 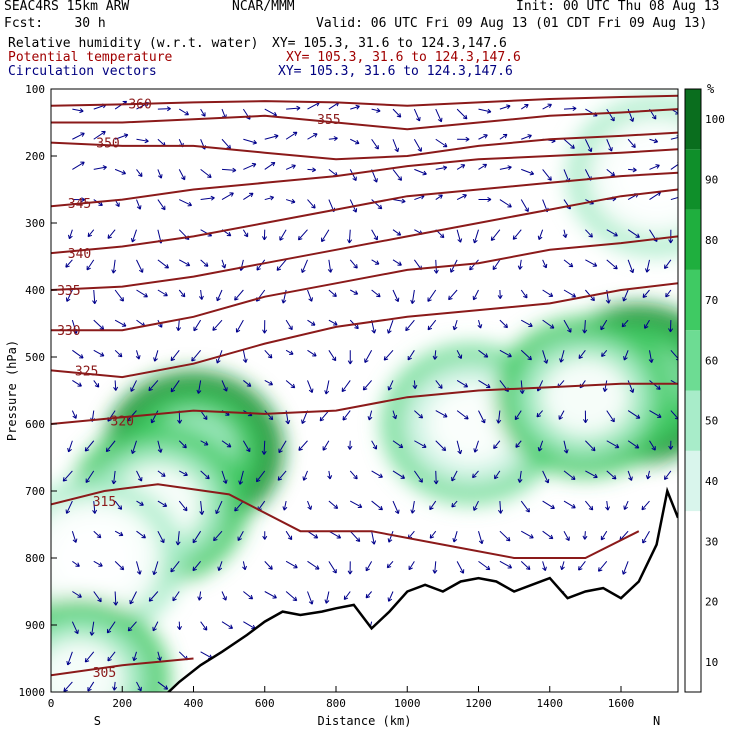 I want to click on theta-label: 330, so click(x=68, y=331).